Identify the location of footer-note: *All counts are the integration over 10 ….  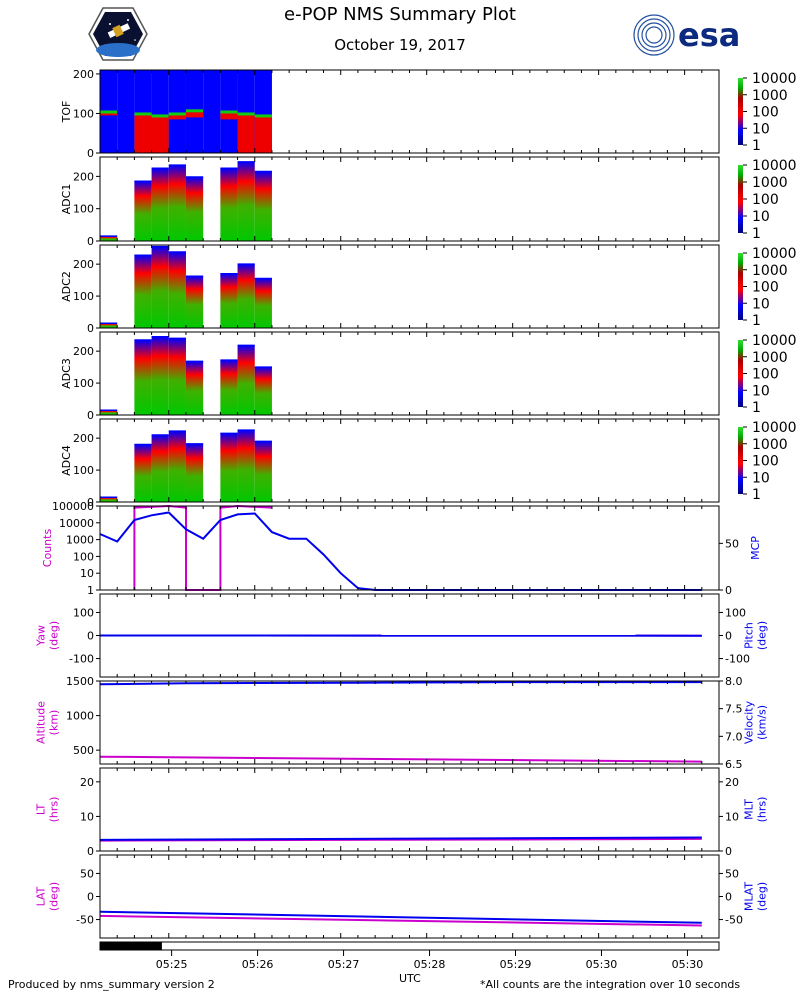
(610, 984).